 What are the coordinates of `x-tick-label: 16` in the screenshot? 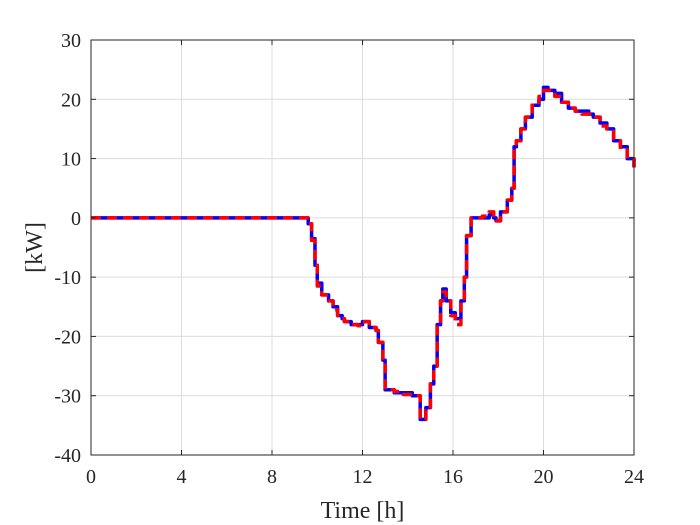 It's located at (453, 477).